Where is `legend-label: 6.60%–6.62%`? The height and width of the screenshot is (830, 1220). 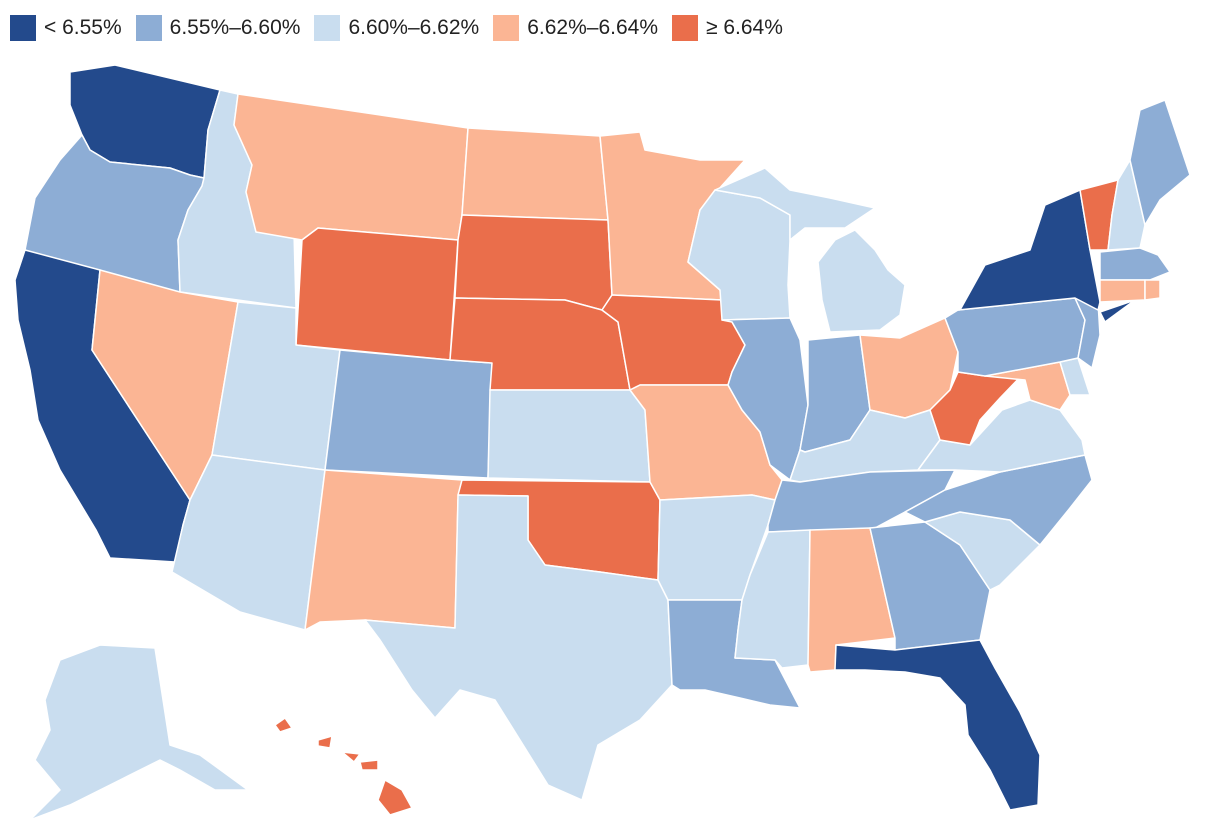 legend-label: 6.60%–6.62% is located at coordinates (414, 27).